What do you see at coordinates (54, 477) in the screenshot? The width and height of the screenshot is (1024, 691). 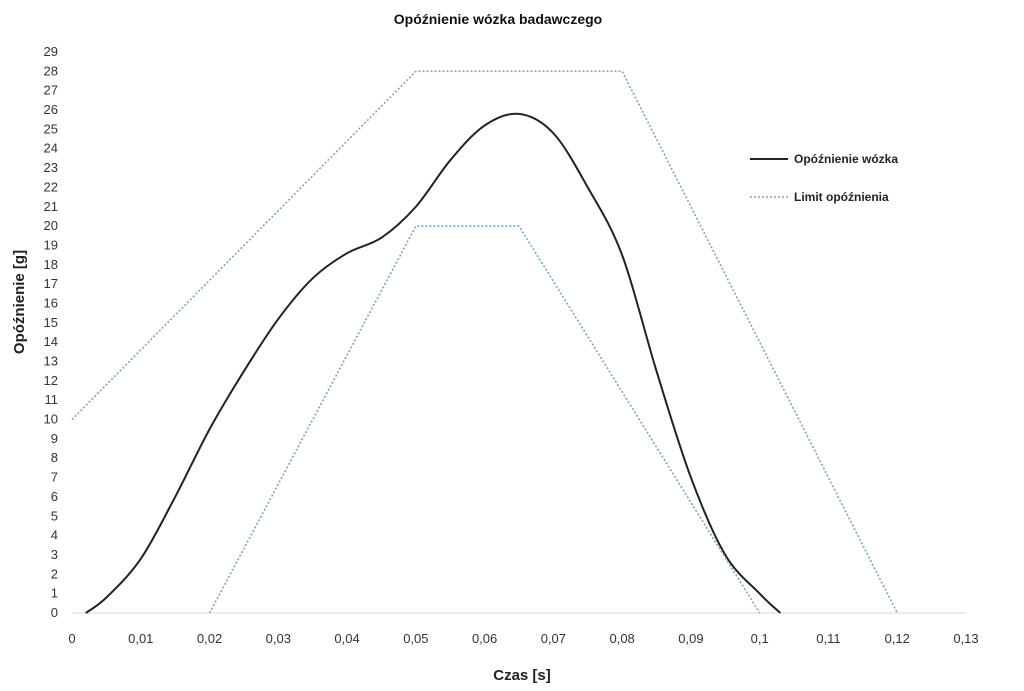 I see `y-tick-label: 7` at bounding box center [54, 477].